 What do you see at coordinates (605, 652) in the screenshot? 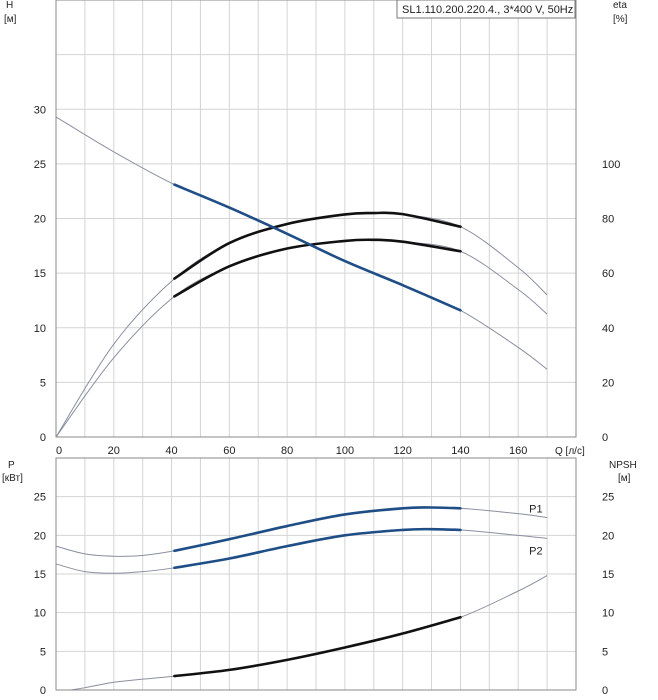
I see `y-right-tick-label: 5` at bounding box center [605, 652].